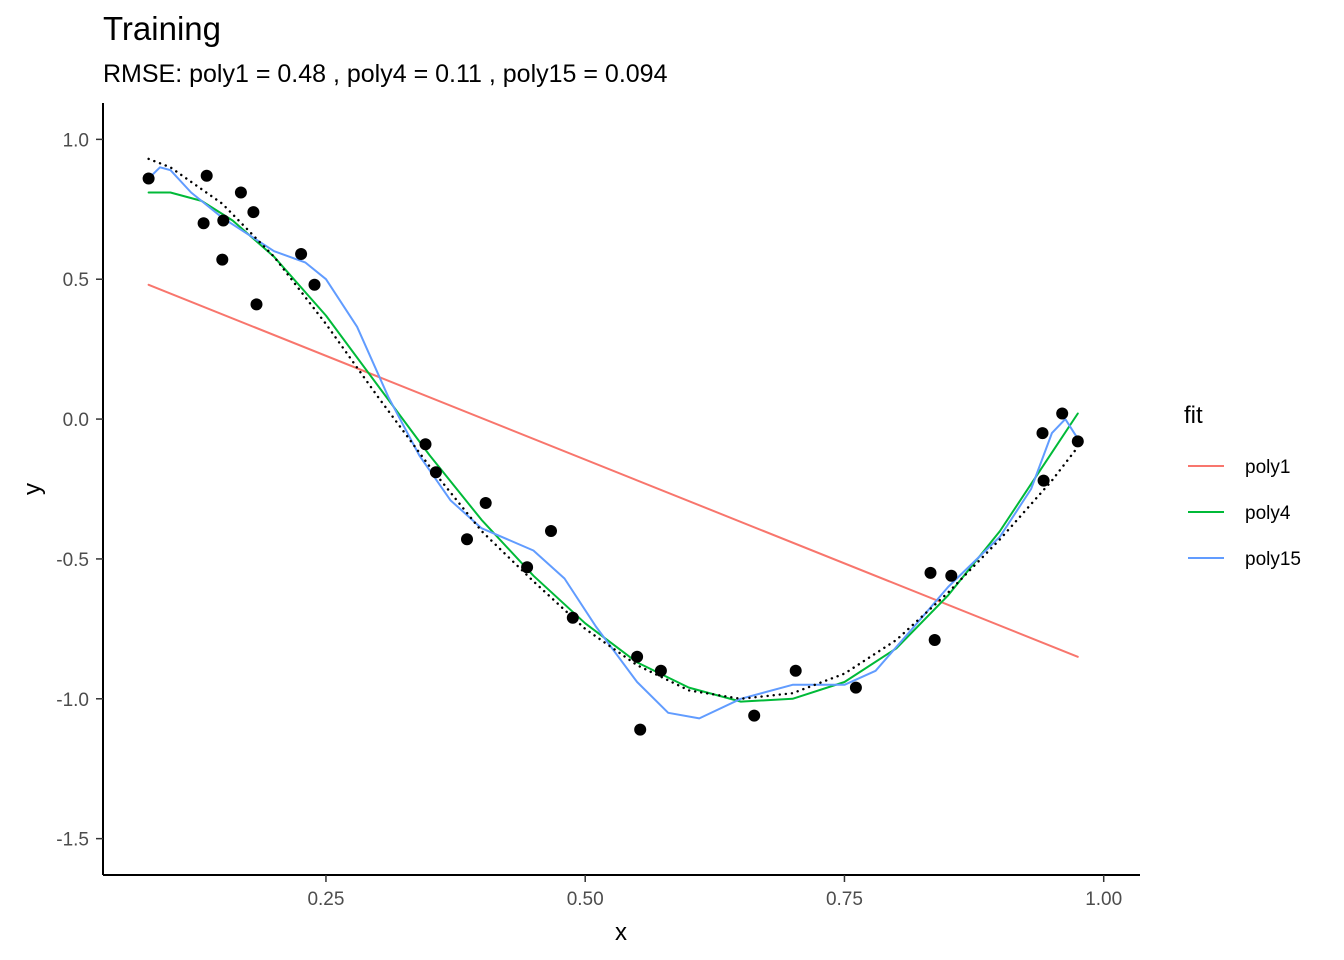 This screenshot has width=1344, height=960. I want to click on legend: fit poly1 poly4 poly15, so click(1242, 486).